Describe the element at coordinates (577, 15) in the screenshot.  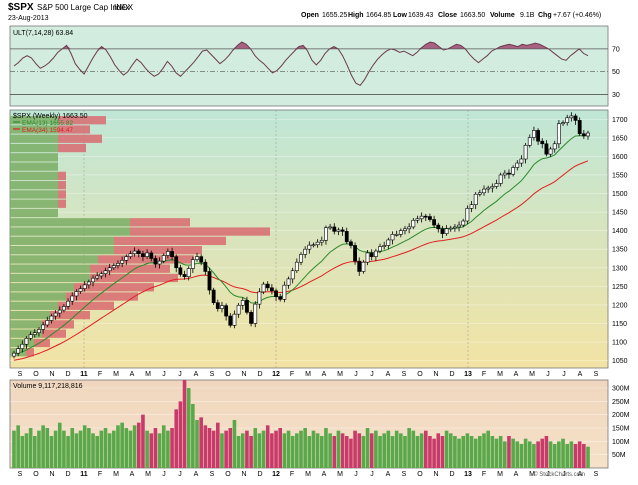
I see `header-chg-value: +7.67 (+0.46%)` at that location.